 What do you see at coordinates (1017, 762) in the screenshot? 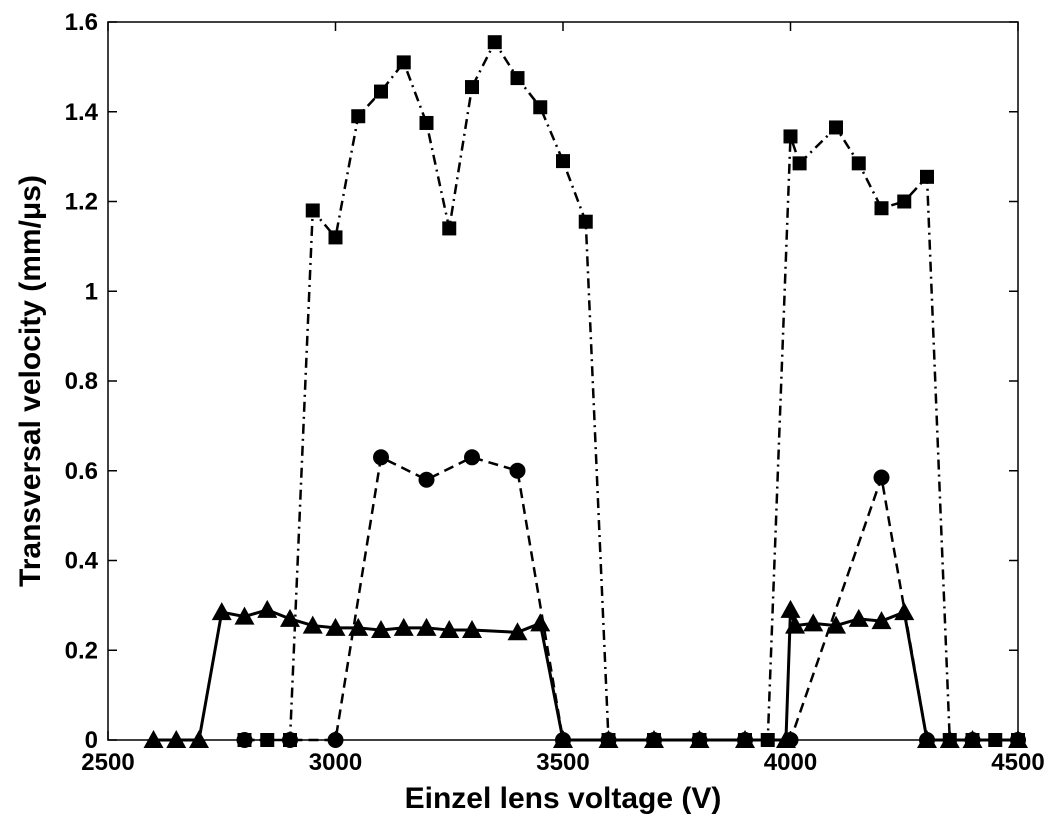
I see `x-tick-label: 4500` at bounding box center [1017, 762].